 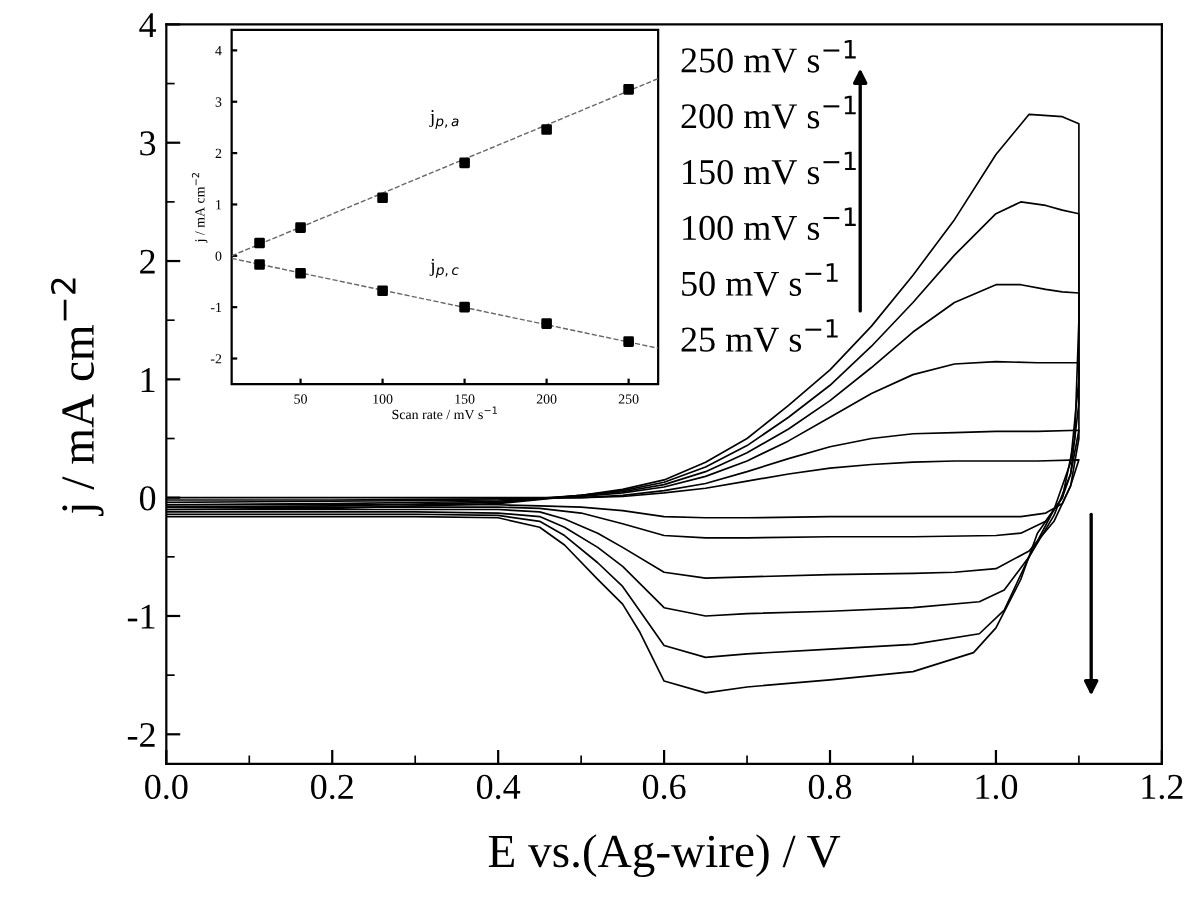 I want to click on annotation: 100 mV s$^{−1}$, so click(x=769, y=224).